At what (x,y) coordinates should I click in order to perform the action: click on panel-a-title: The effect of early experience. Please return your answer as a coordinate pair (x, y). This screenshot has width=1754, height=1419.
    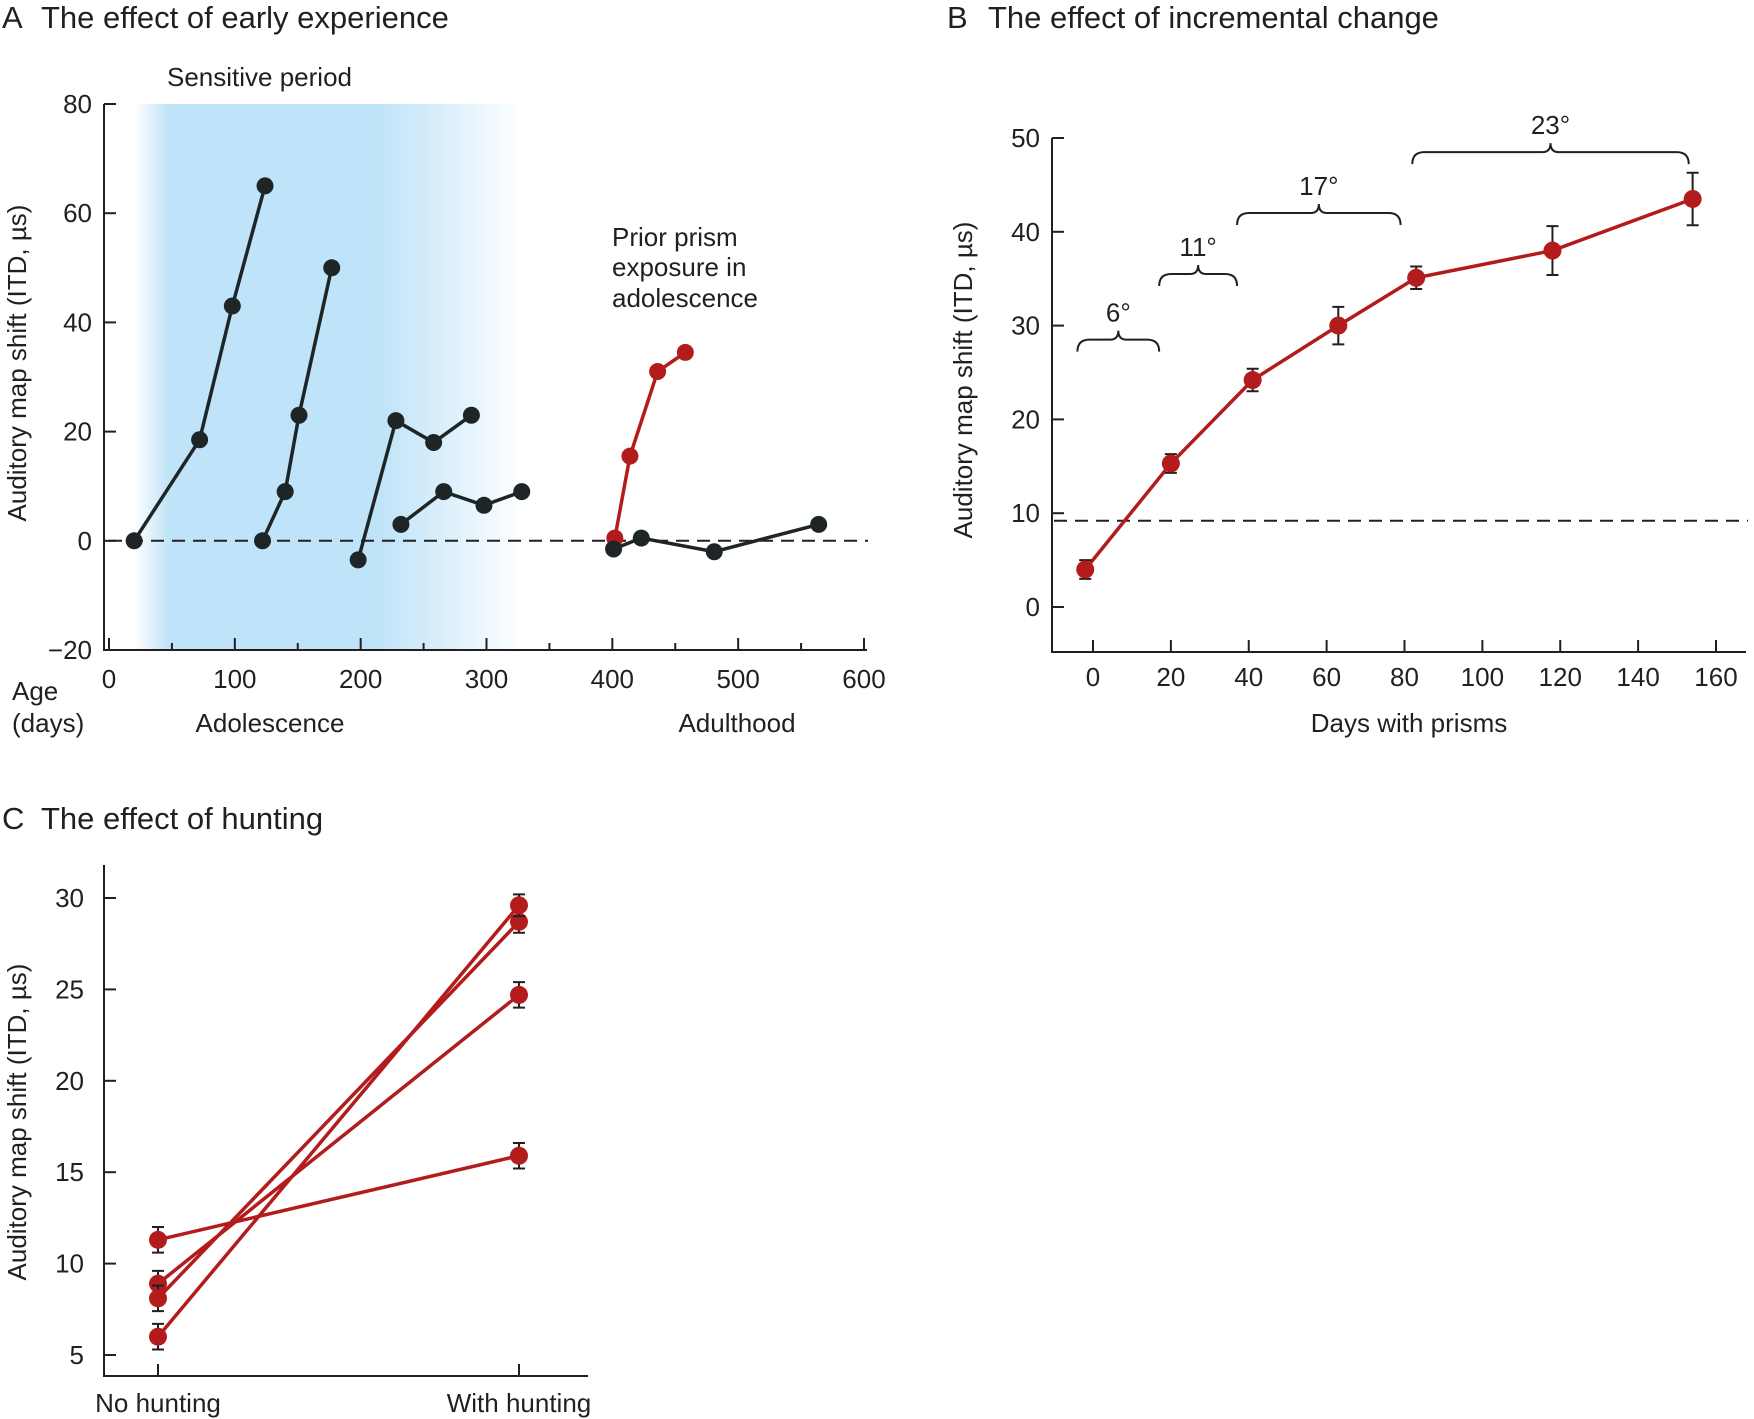
    Looking at the image, I should click on (245, 17).